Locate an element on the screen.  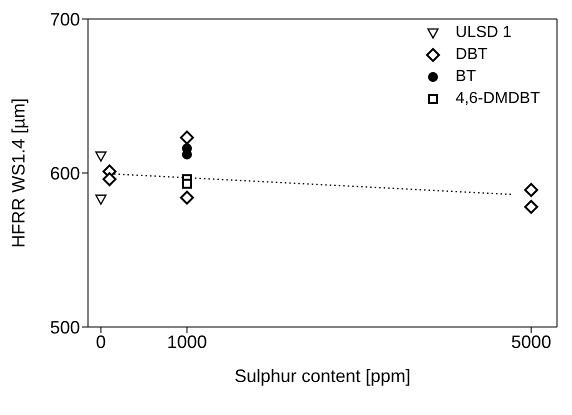
y-tick-label: 600 is located at coordinates (65, 173).